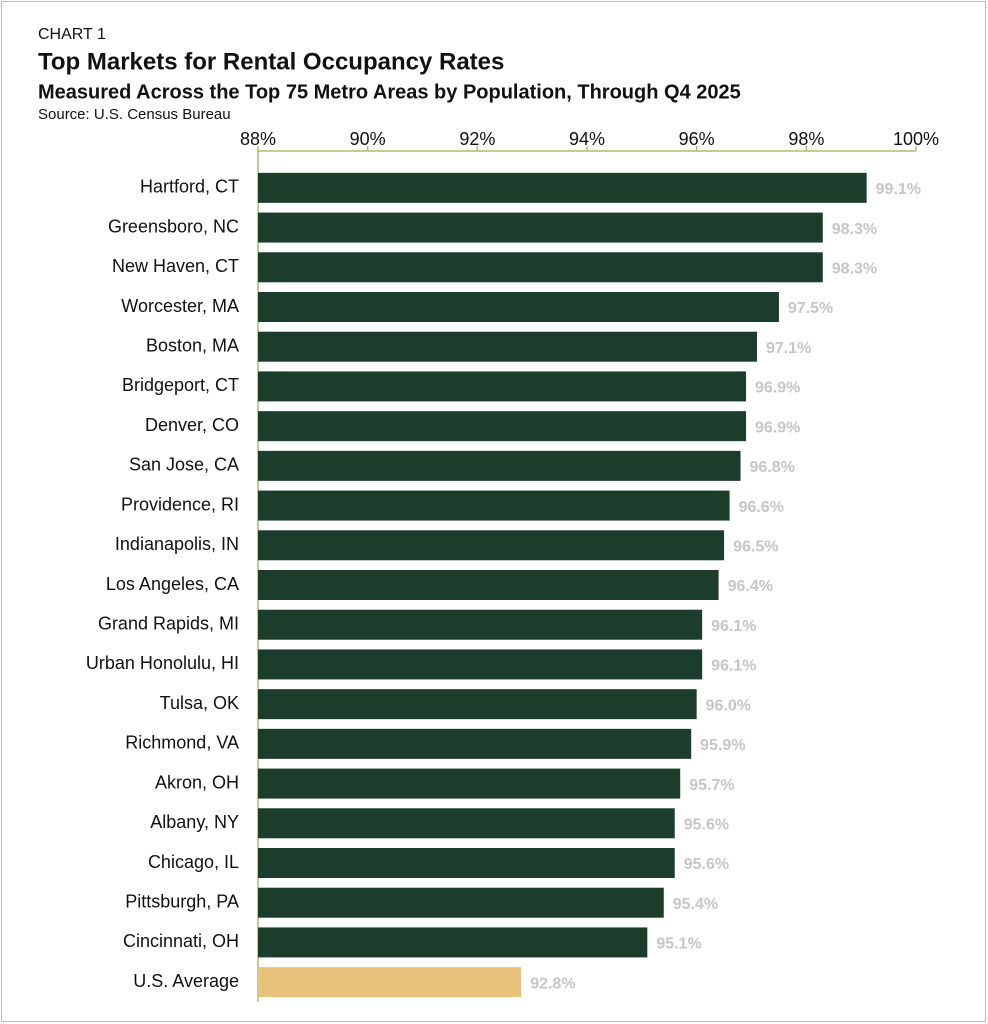  What do you see at coordinates (916, 139) in the screenshot?
I see `x-tick-label: 100%` at bounding box center [916, 139].